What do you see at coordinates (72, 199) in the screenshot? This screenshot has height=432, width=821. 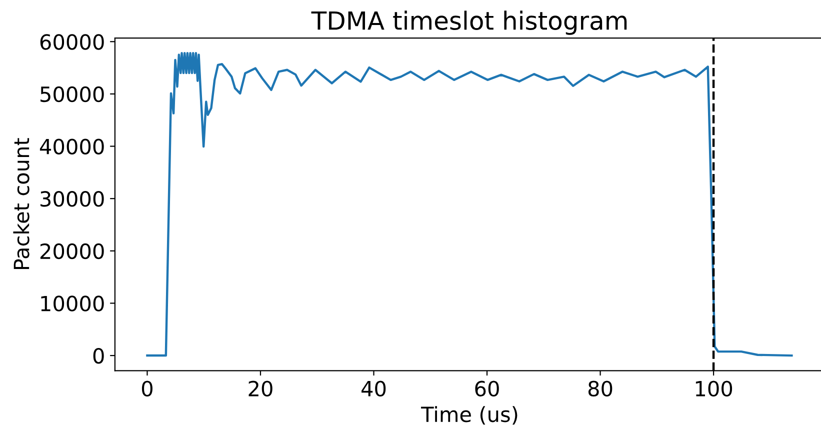 I see `y-tick-label: 30000` at bounding box center [72, 199].